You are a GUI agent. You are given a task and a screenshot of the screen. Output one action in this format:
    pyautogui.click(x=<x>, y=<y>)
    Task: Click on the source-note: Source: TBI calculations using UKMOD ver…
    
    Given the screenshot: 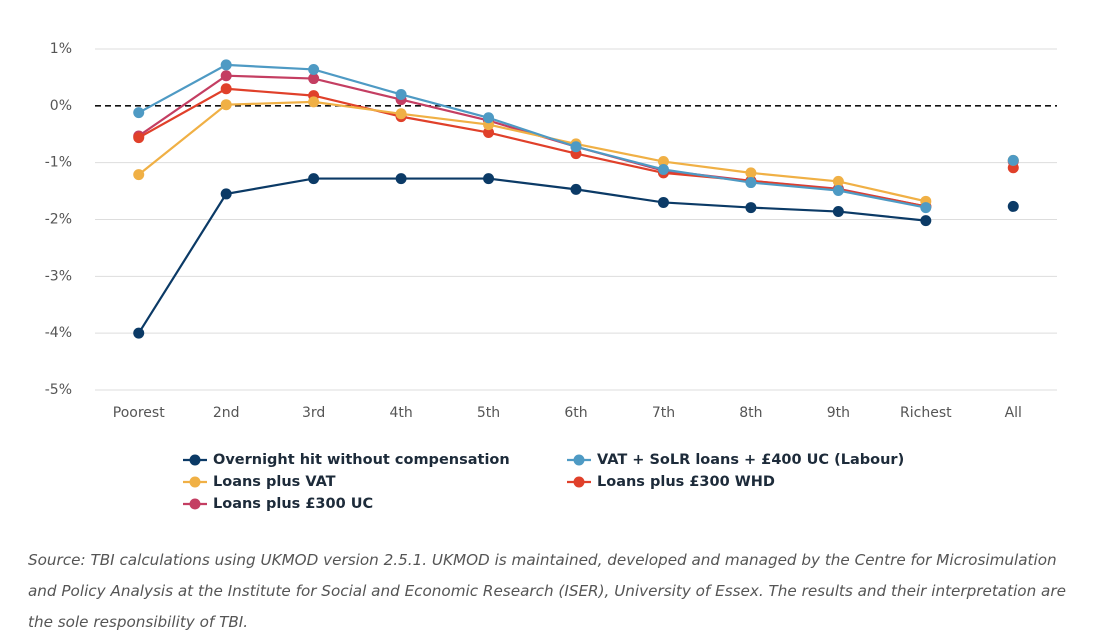 What is the action you would take?
    pyautogui.click(x=547, y=591)
    